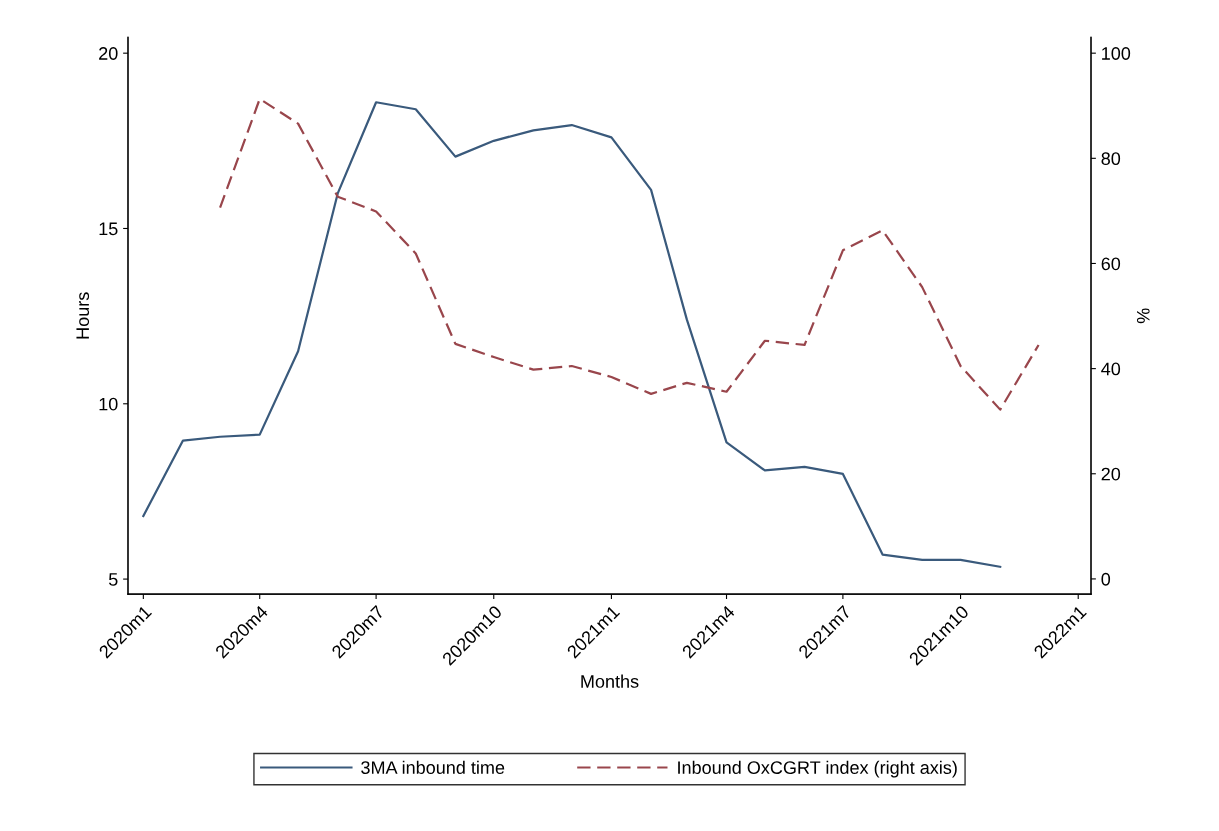 The image size is (1219, 831). What do you see at coordinates (1116, 53) in the screenshot?
I see `y2-tick-label: 100` at bounding box center [1116, 53].